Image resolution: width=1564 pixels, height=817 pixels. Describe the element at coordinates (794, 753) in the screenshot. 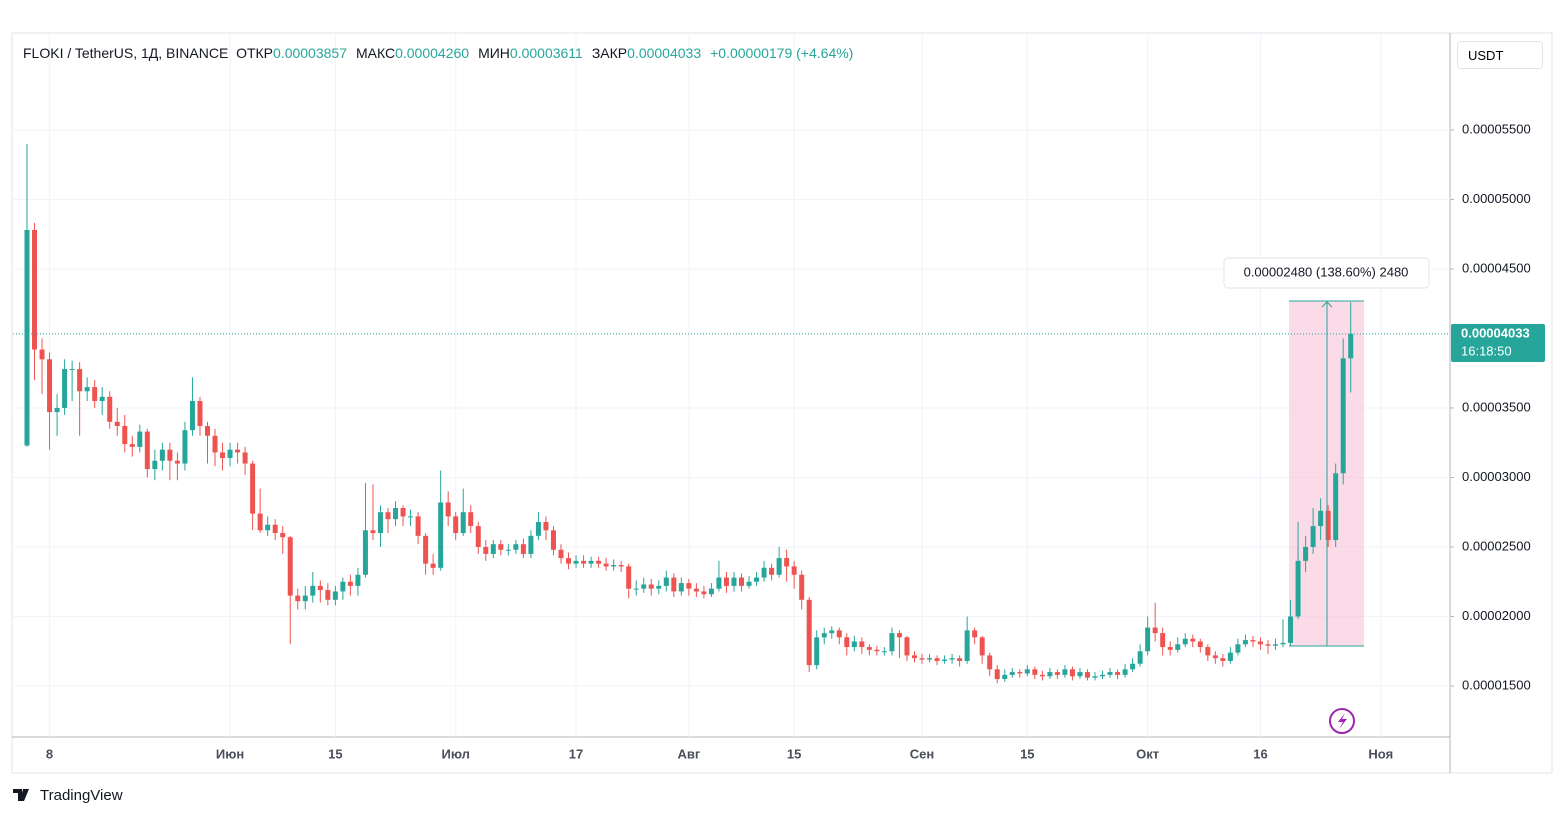

I see `x-tick-label: 15` at that location.